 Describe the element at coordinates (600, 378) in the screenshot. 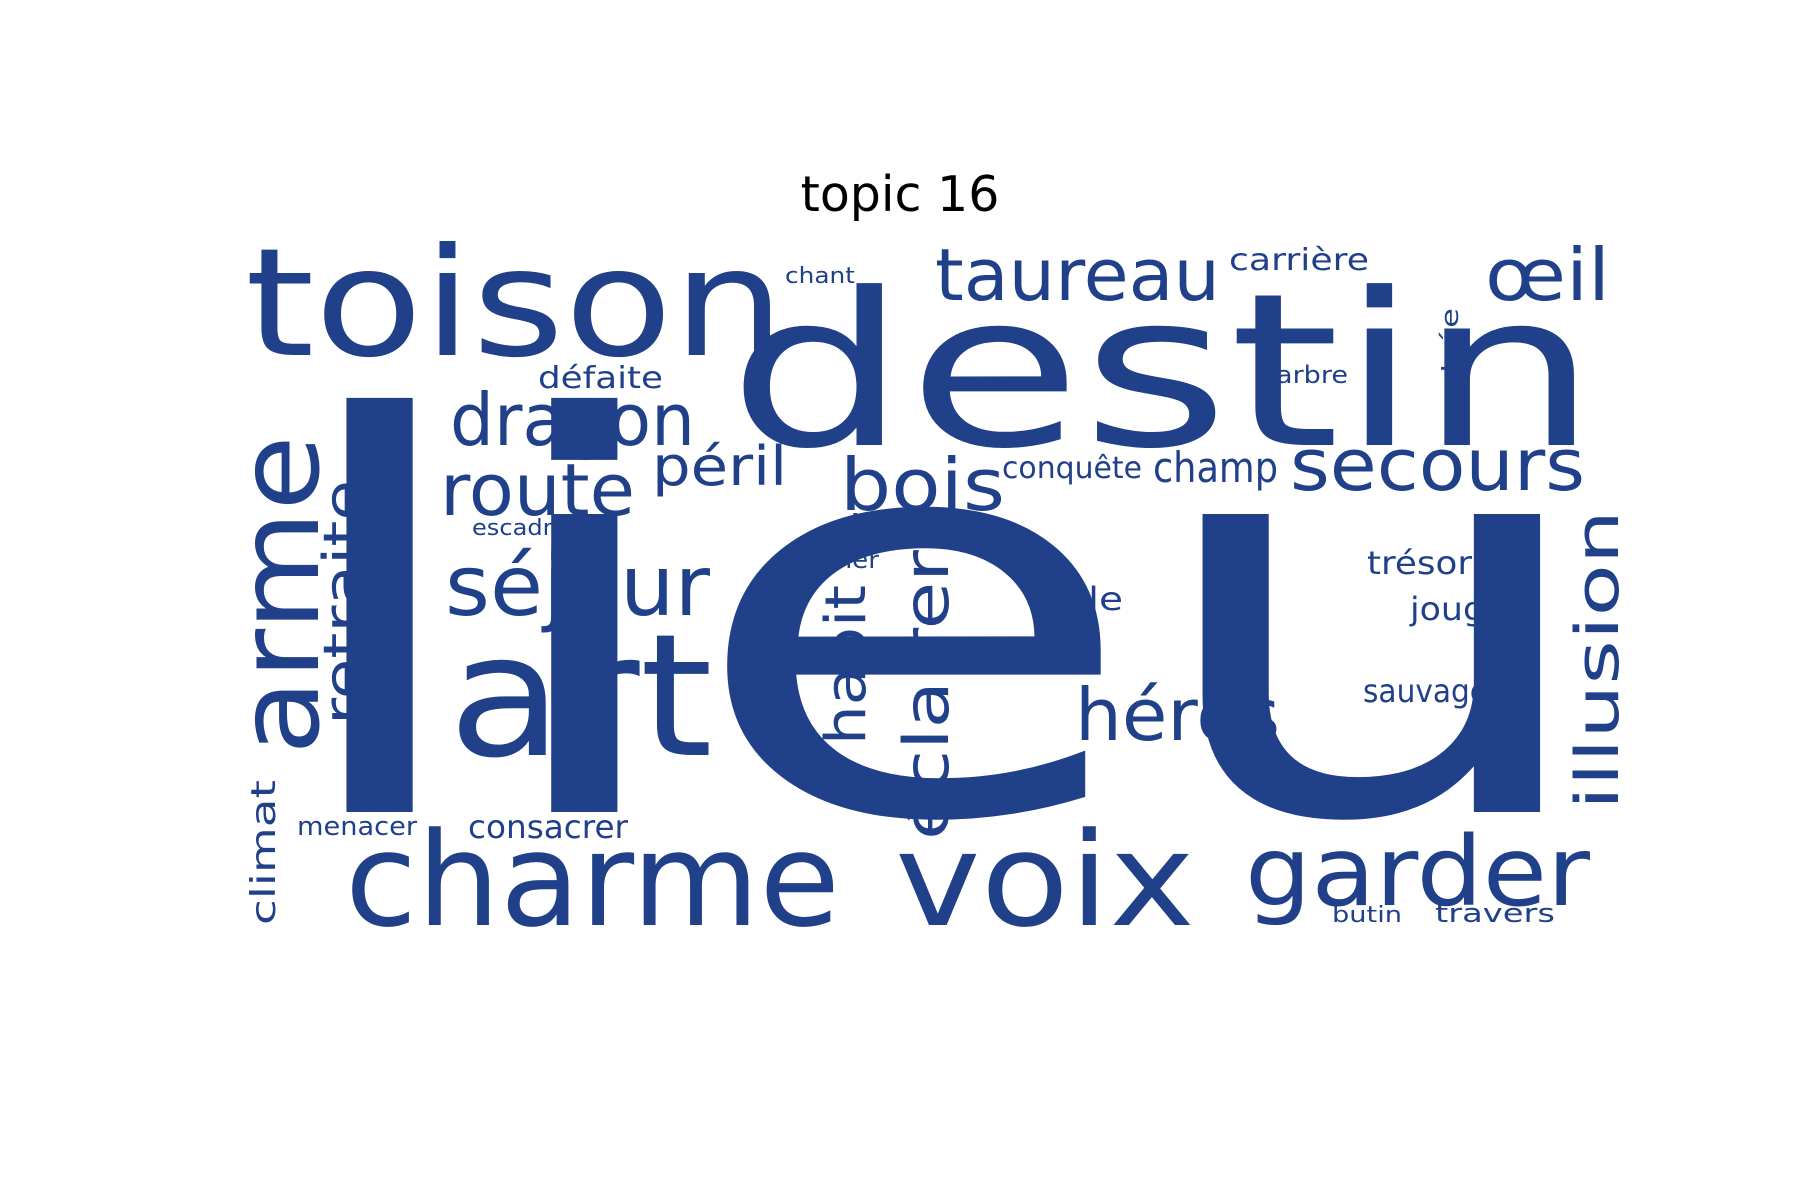

I see `word-defaite: défaite` at that location.